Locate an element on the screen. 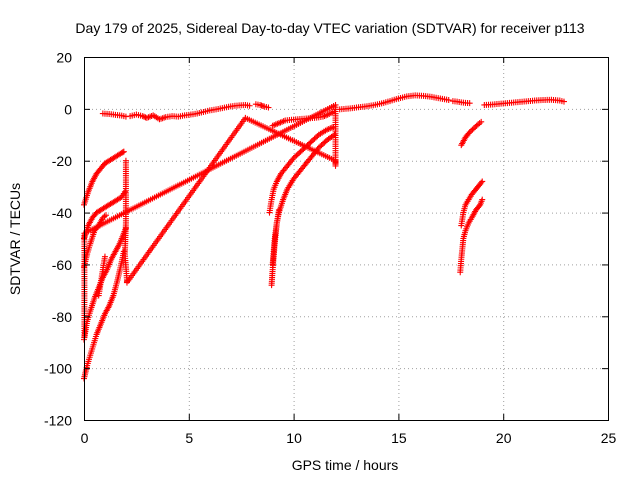 This screenshot has height=480, width=640. x-tick-label: 5 is located at coordinates (189, 438).